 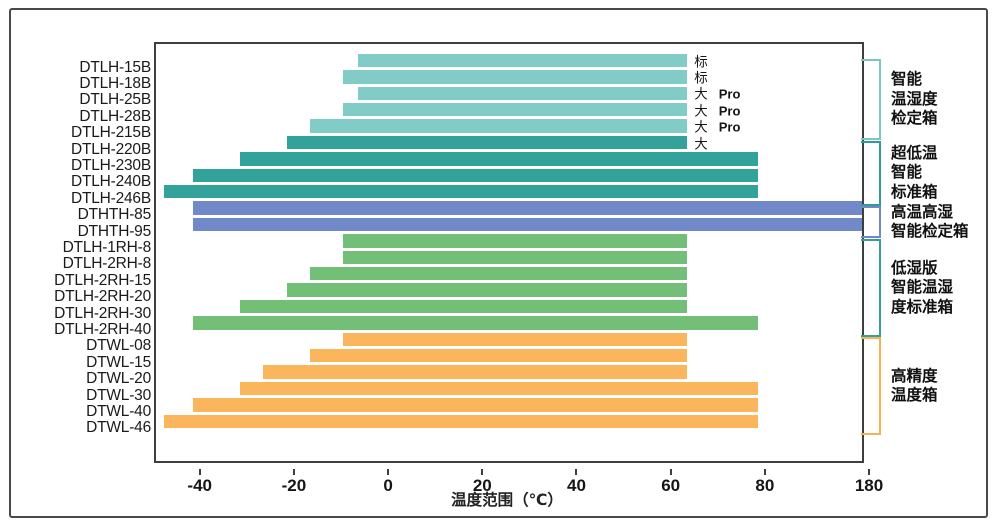 What do you see at coordinates (507, 500) in the screenshot?
I see `x-axis-title: 温度范围（℃）` at bounding box center [507, 500].